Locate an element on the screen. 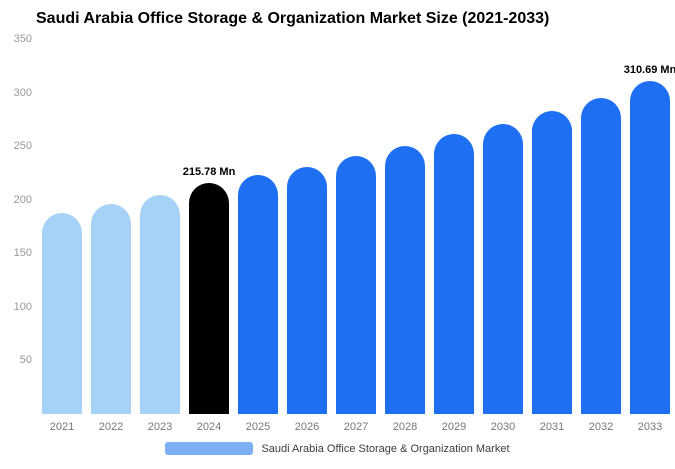  x-tick-label: 2023 is located at coordinates (160, 427).